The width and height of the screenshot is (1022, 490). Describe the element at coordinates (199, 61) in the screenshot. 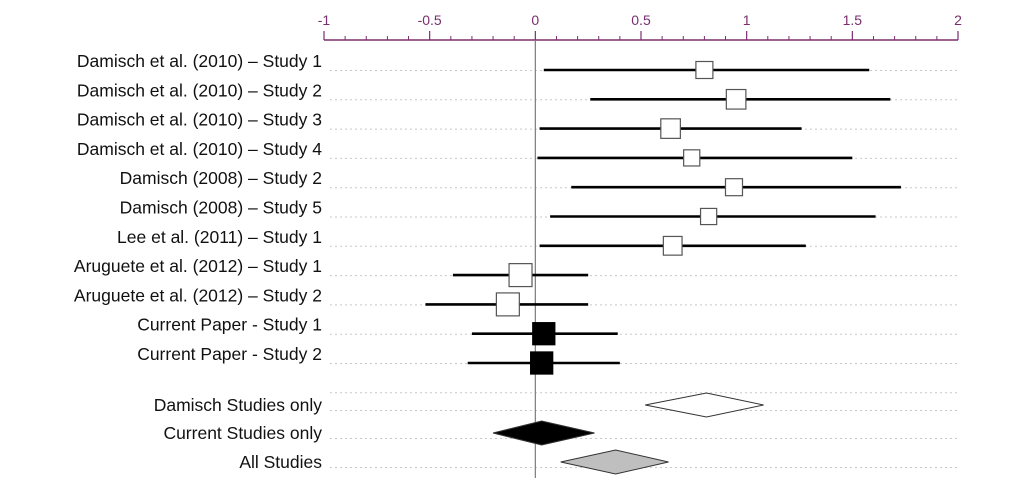

I see `study-label: Damisch et al. (2010) – Study 1` at that location.